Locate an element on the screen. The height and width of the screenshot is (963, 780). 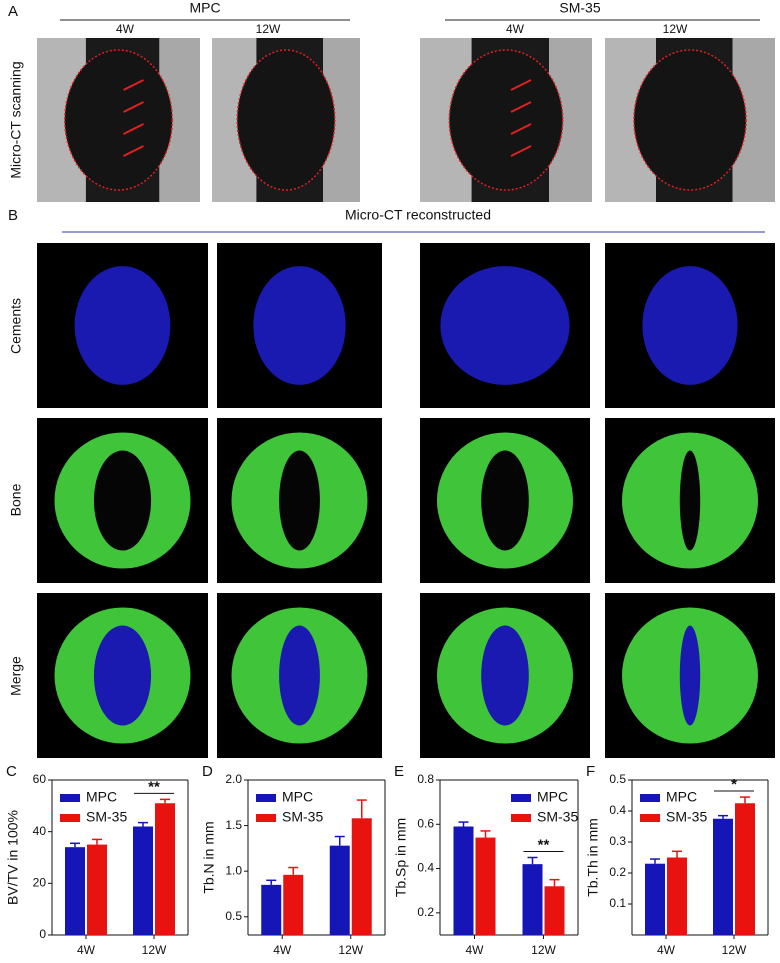
y-axis-label: Tb.Sp in mm is located at coordinates (401, 857).